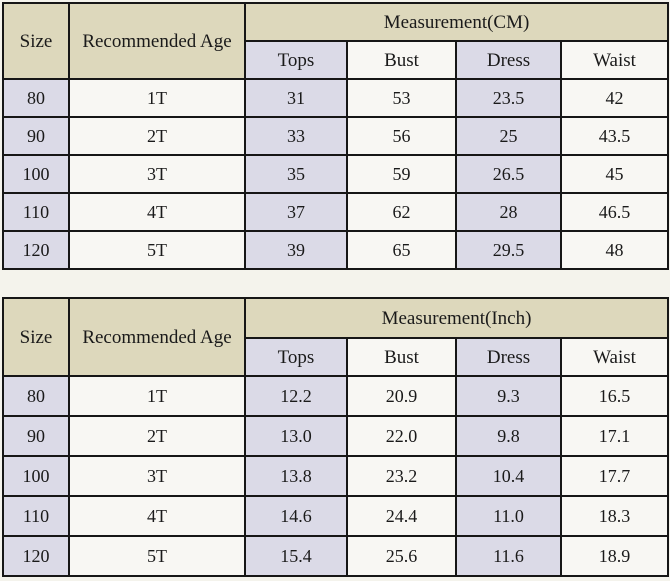 This screenshot has width=670, height=581. I want to click on bust-cell: 23.2, so click(401, 476).